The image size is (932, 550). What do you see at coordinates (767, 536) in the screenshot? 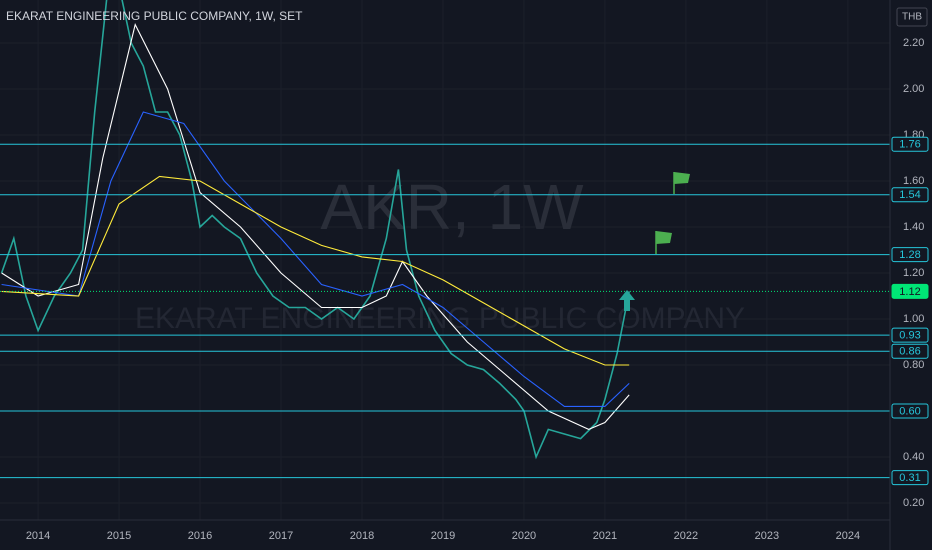
I see `x-tick-label: 2023` at bounding box center [767, 536].